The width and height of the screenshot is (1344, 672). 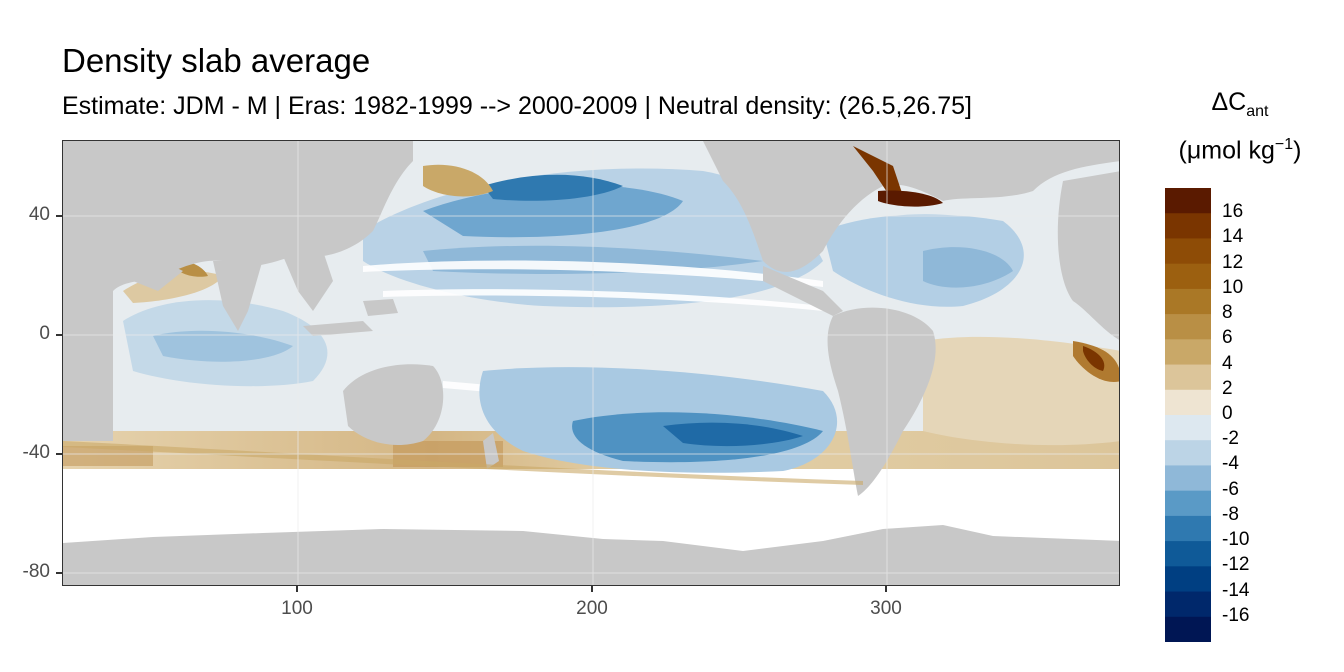 I want to click on australia-land, so click(x=393, y=405).